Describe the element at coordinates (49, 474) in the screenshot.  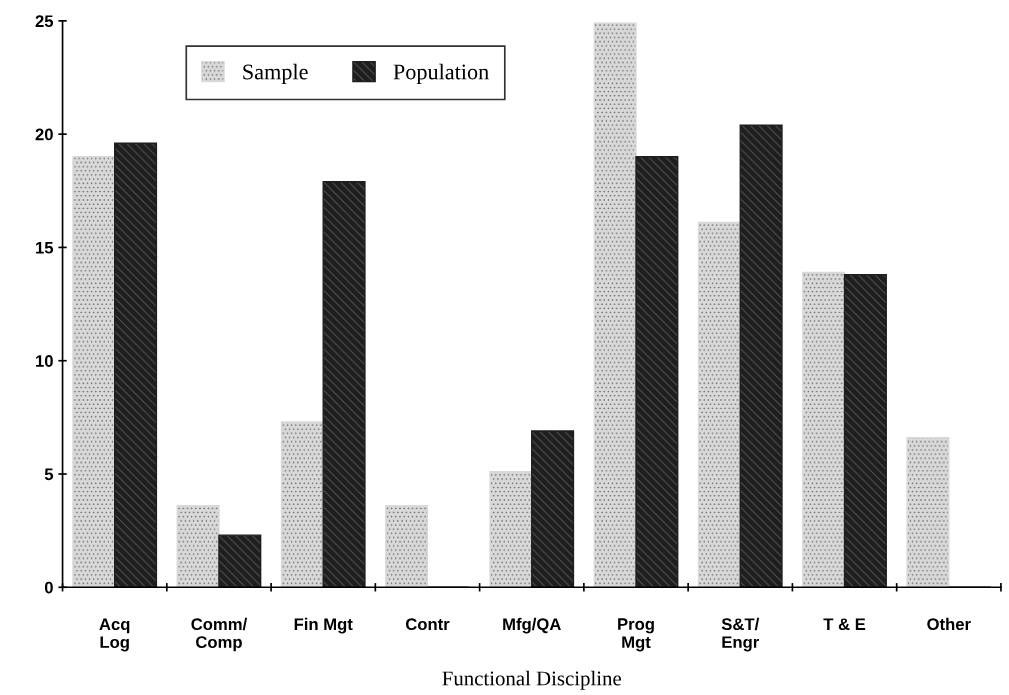
I see `y-tick-label: 5` at that location.